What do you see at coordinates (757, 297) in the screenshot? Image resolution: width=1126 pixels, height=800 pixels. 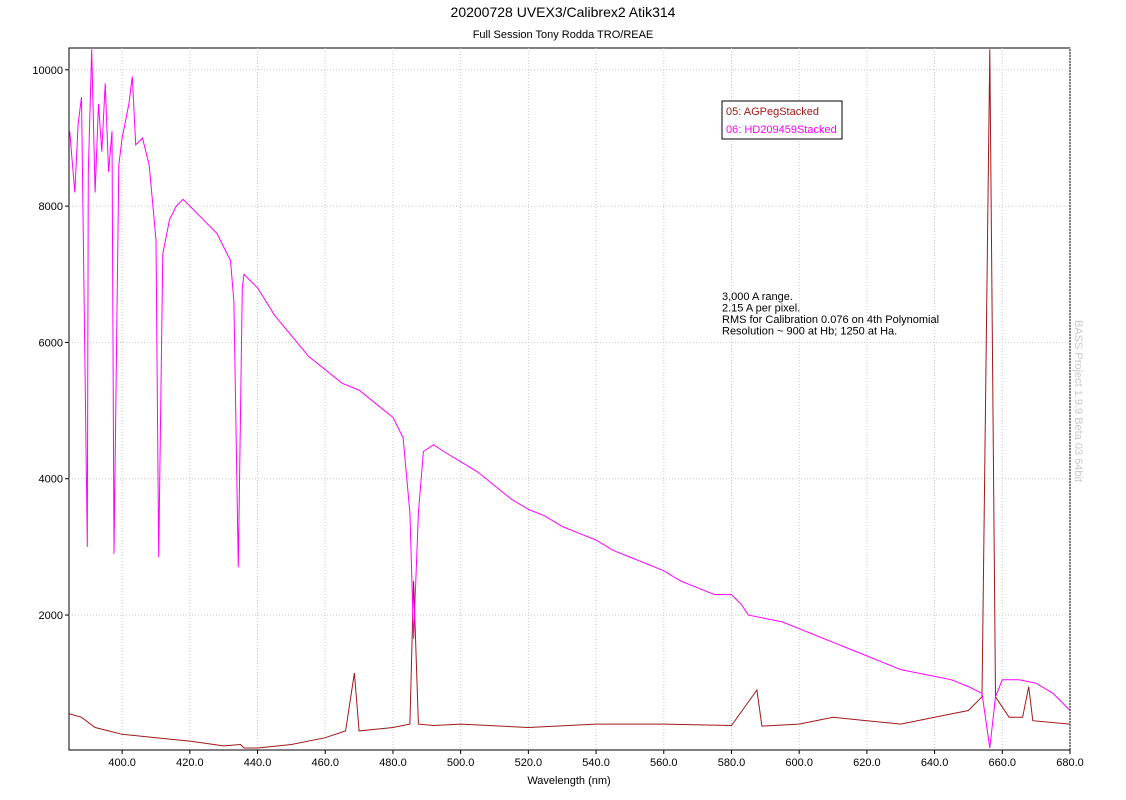 I see `annotation: 3,000 A range.` at bounding box center [757, 297].